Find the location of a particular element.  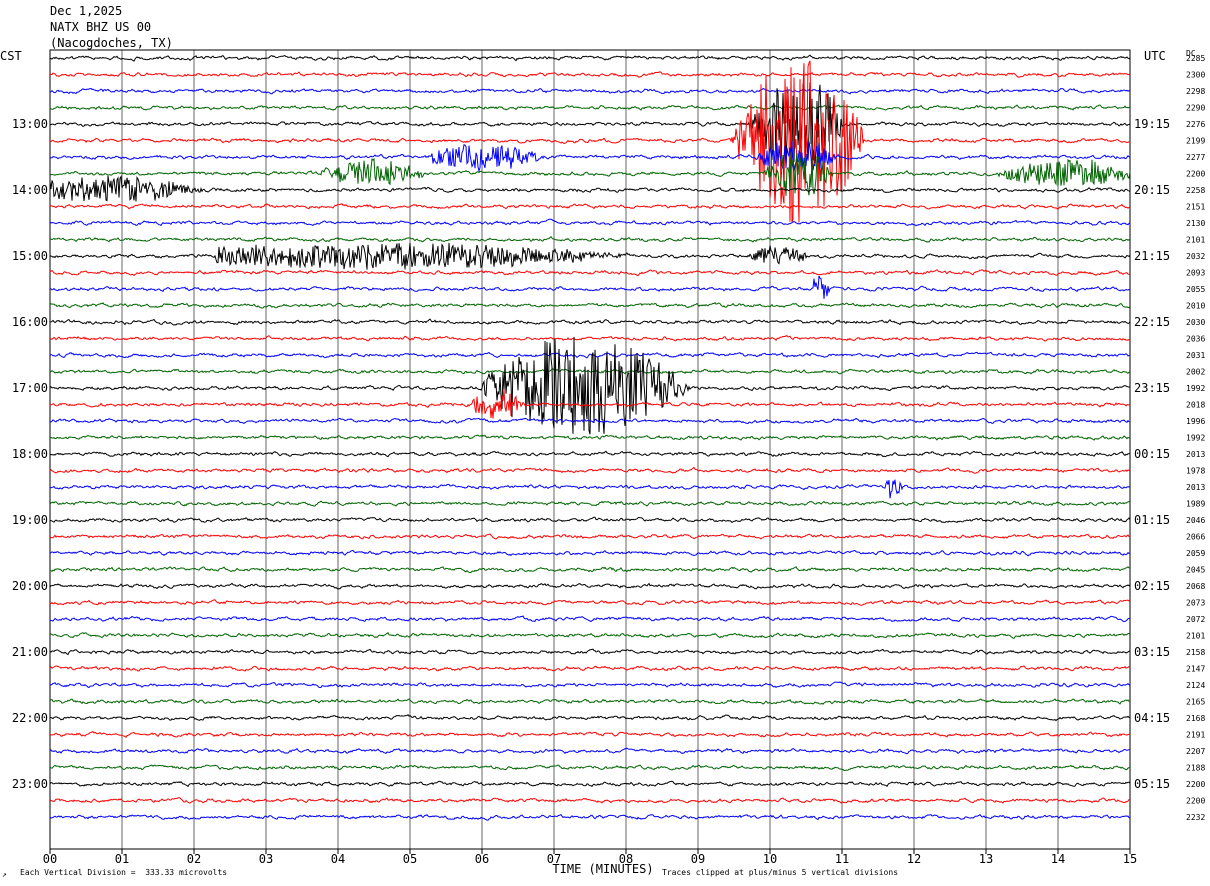

utc-time-label: 02:15 is located at coordinates (1152, 586).